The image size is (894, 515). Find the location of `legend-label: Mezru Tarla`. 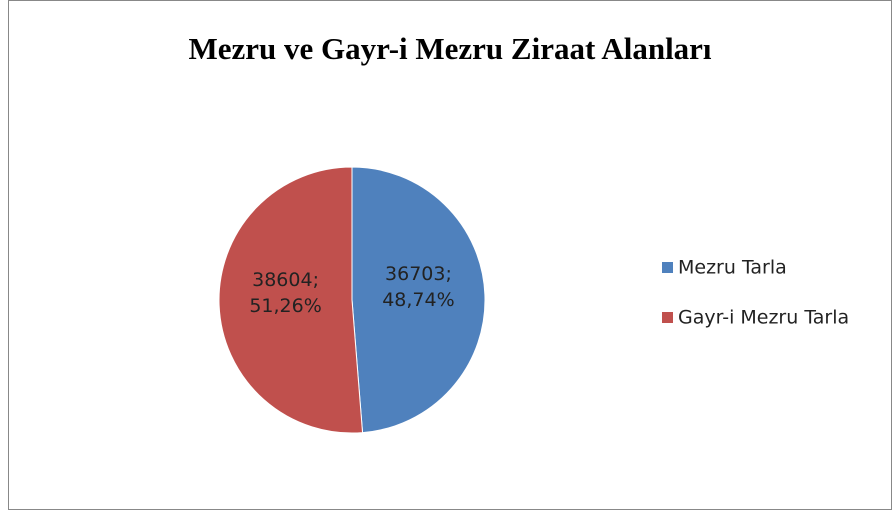

legend-label: Mezru Tarla is located at coordinates (732, 268).